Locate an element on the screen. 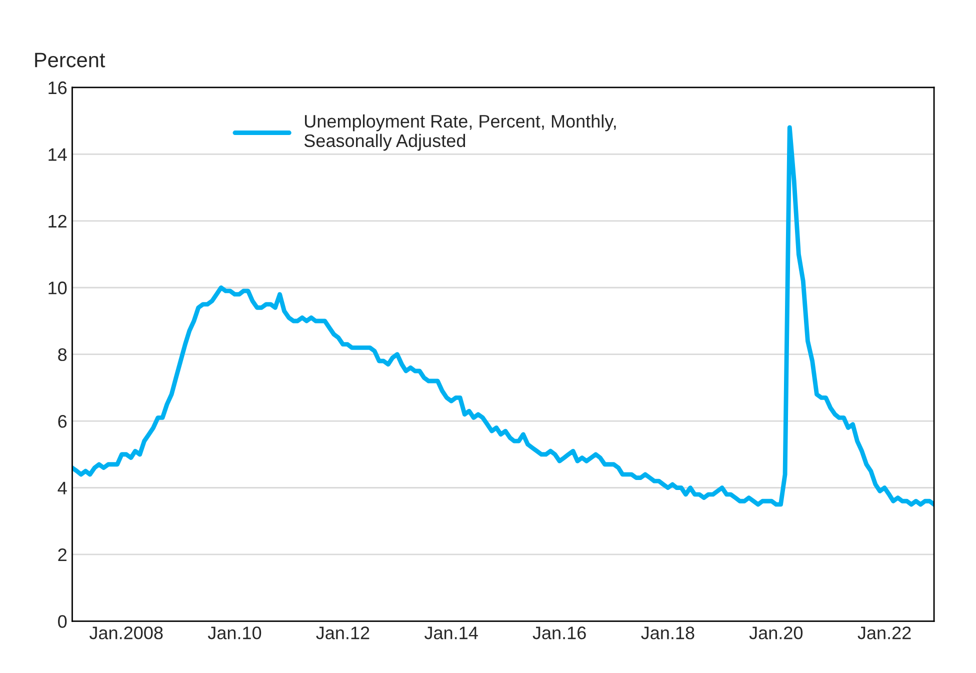 The image size is (976, 673). x-tick-label: Jan.16 is located at coordinates (559, 633).